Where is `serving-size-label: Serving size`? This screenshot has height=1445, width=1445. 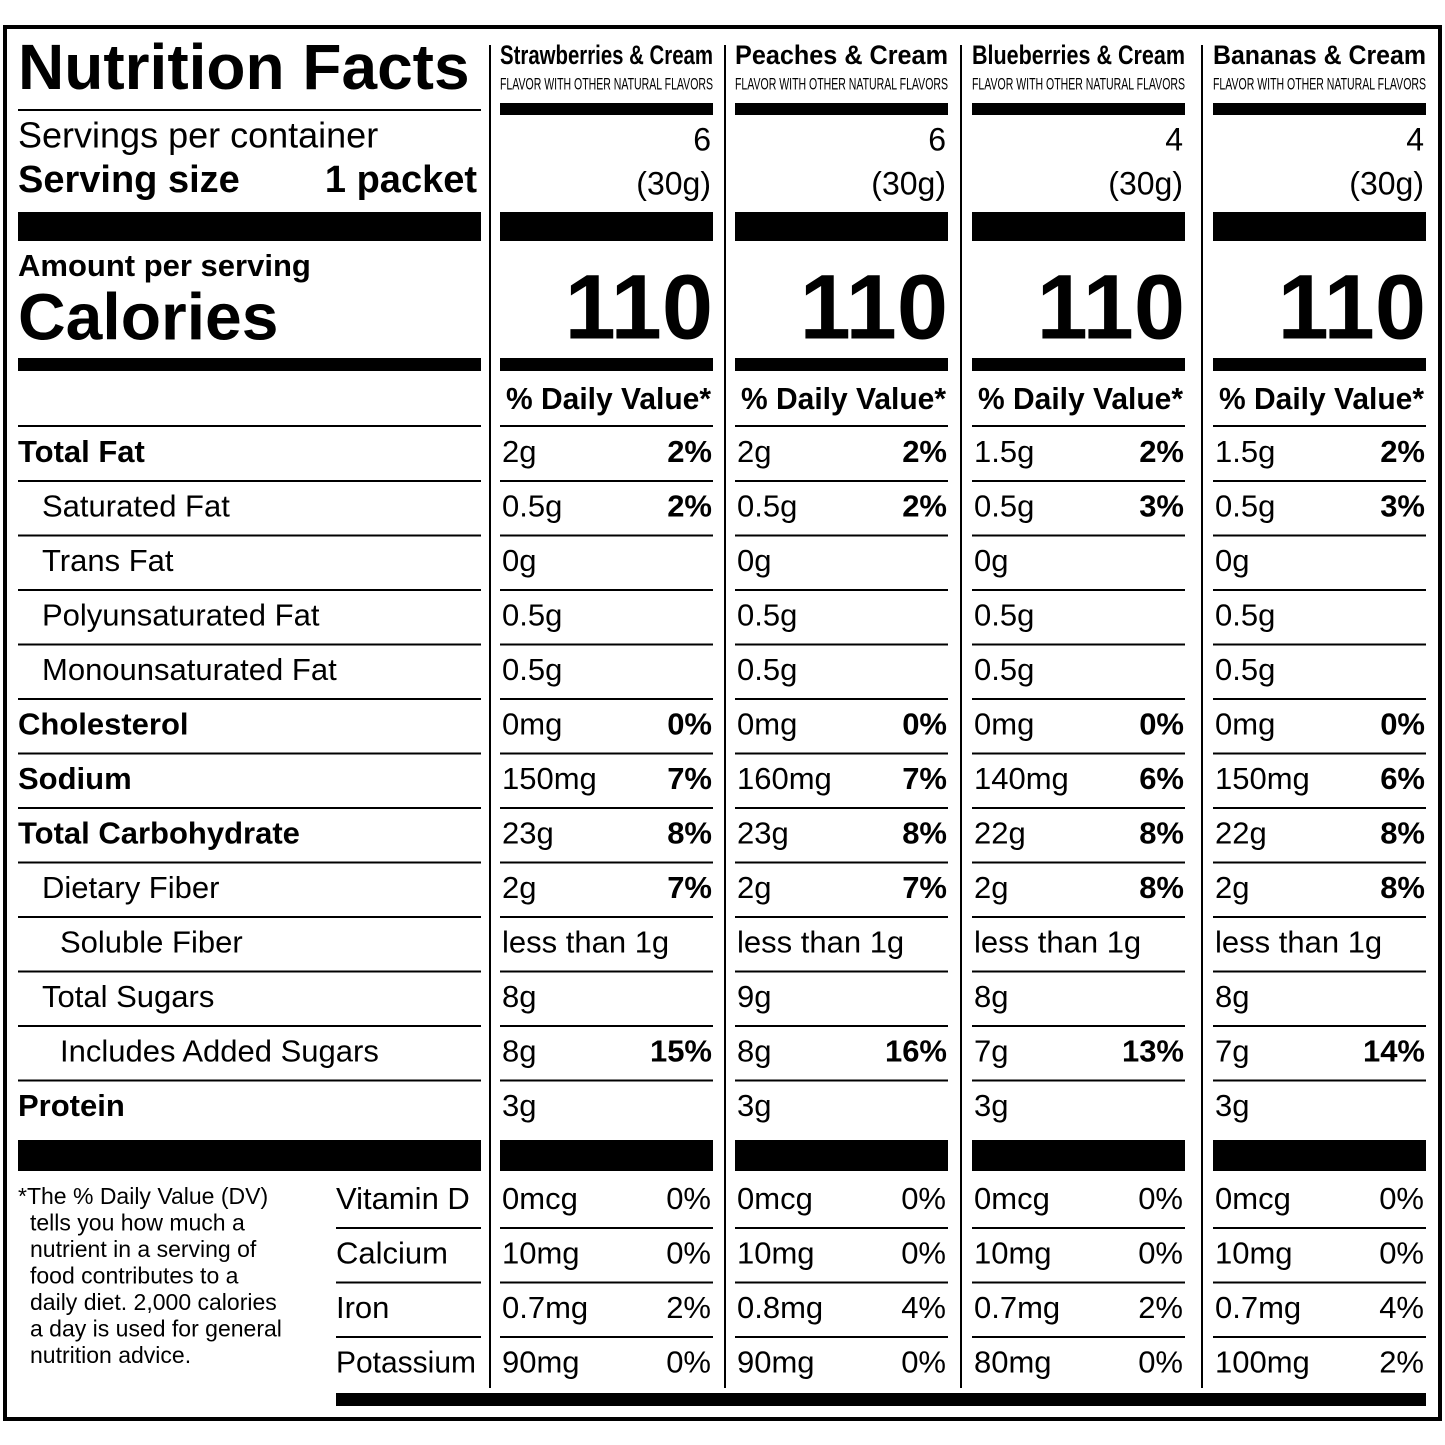
serving-size-label: Serving size is located at coordinates (129, 180).